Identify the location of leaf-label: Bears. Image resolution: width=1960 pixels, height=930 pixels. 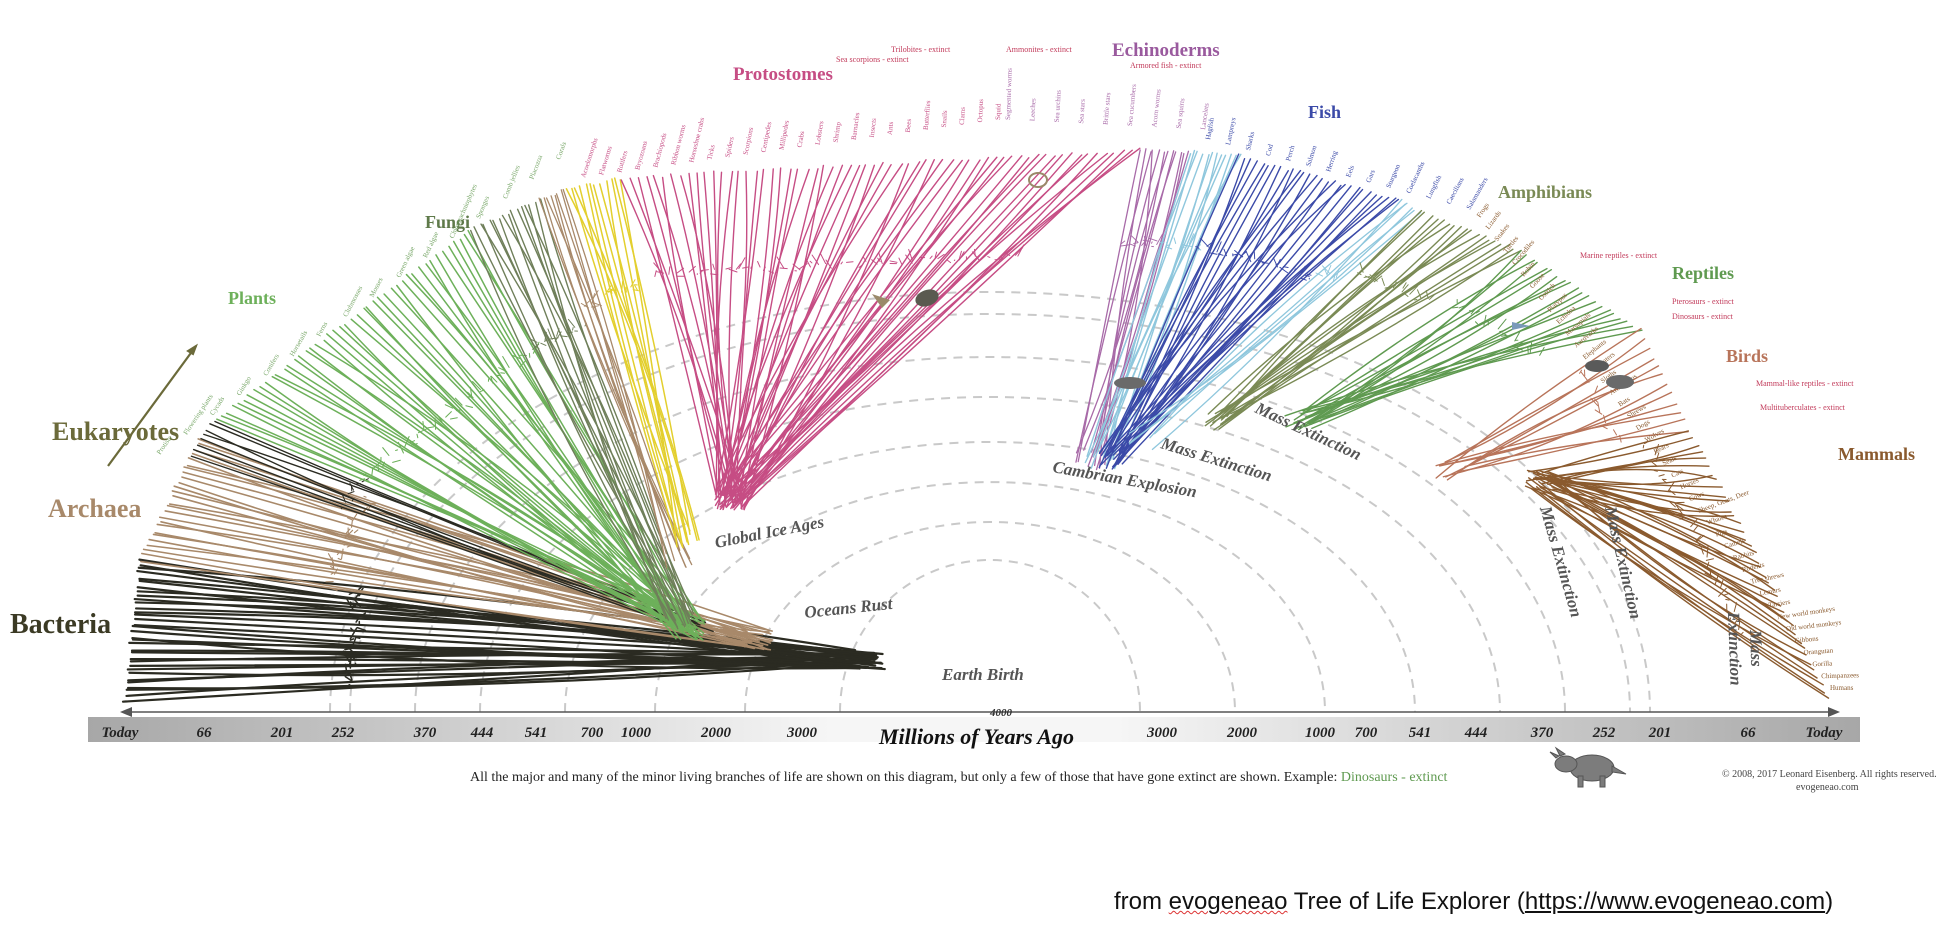
(1661, 448).